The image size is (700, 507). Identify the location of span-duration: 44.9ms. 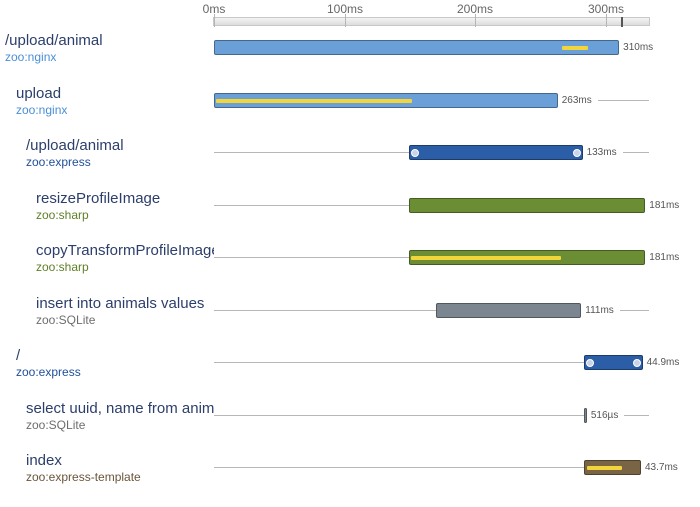
(663, 362).